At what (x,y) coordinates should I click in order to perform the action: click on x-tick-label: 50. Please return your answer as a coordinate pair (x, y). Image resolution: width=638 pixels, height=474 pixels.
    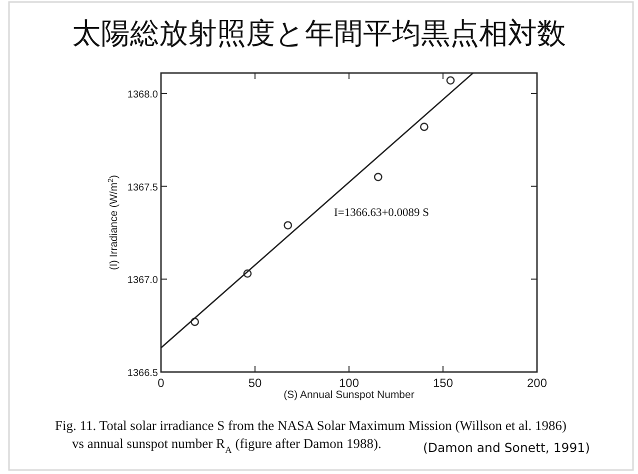
    Looking at the image, I should click on (255, 383).